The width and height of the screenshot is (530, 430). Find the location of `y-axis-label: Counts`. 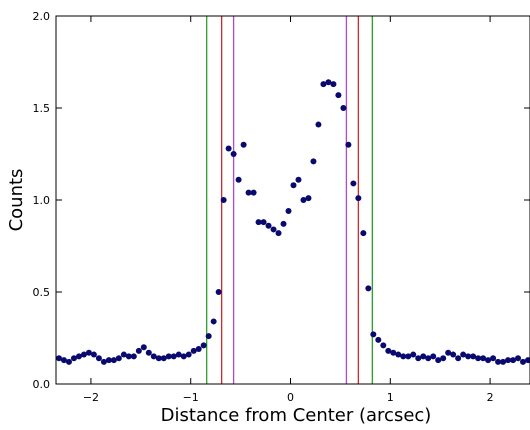

y-axis-label: Counts is located at coordinates (16, 200).